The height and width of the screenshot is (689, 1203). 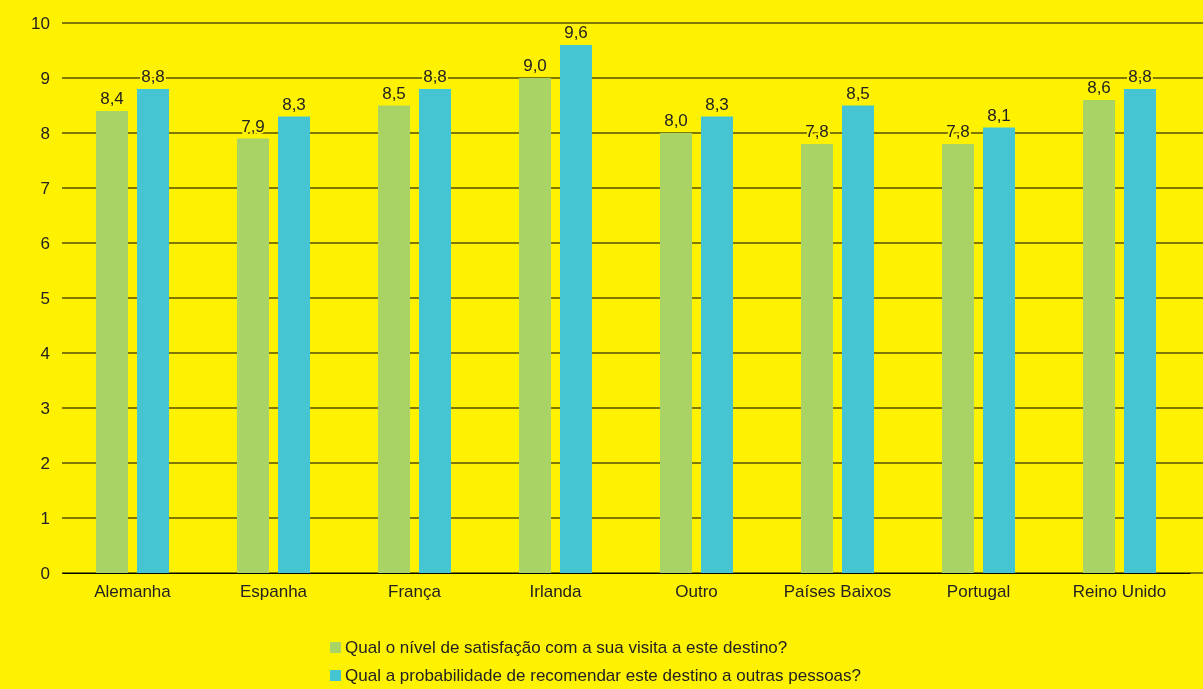 What do you see at coordinates (556, 592) in the screenshot?
I see `x-tick-label: Irlanda` at bounding box center [556, 592].